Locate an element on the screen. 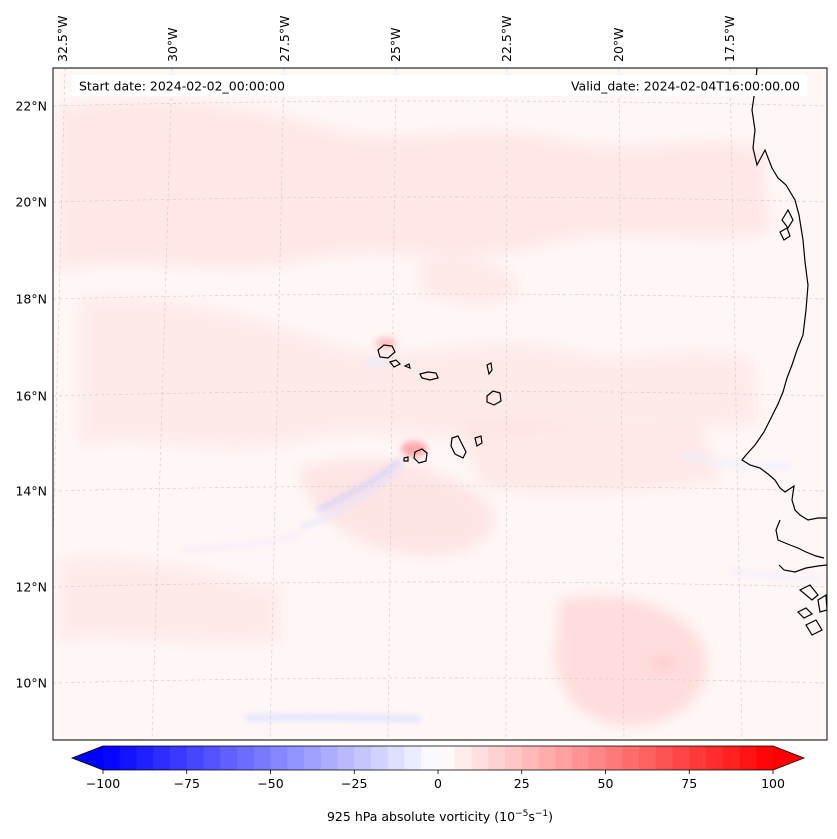 The image size is (837, 839). colorbar-tick-label: 100 is located at coordinates (773, 783).